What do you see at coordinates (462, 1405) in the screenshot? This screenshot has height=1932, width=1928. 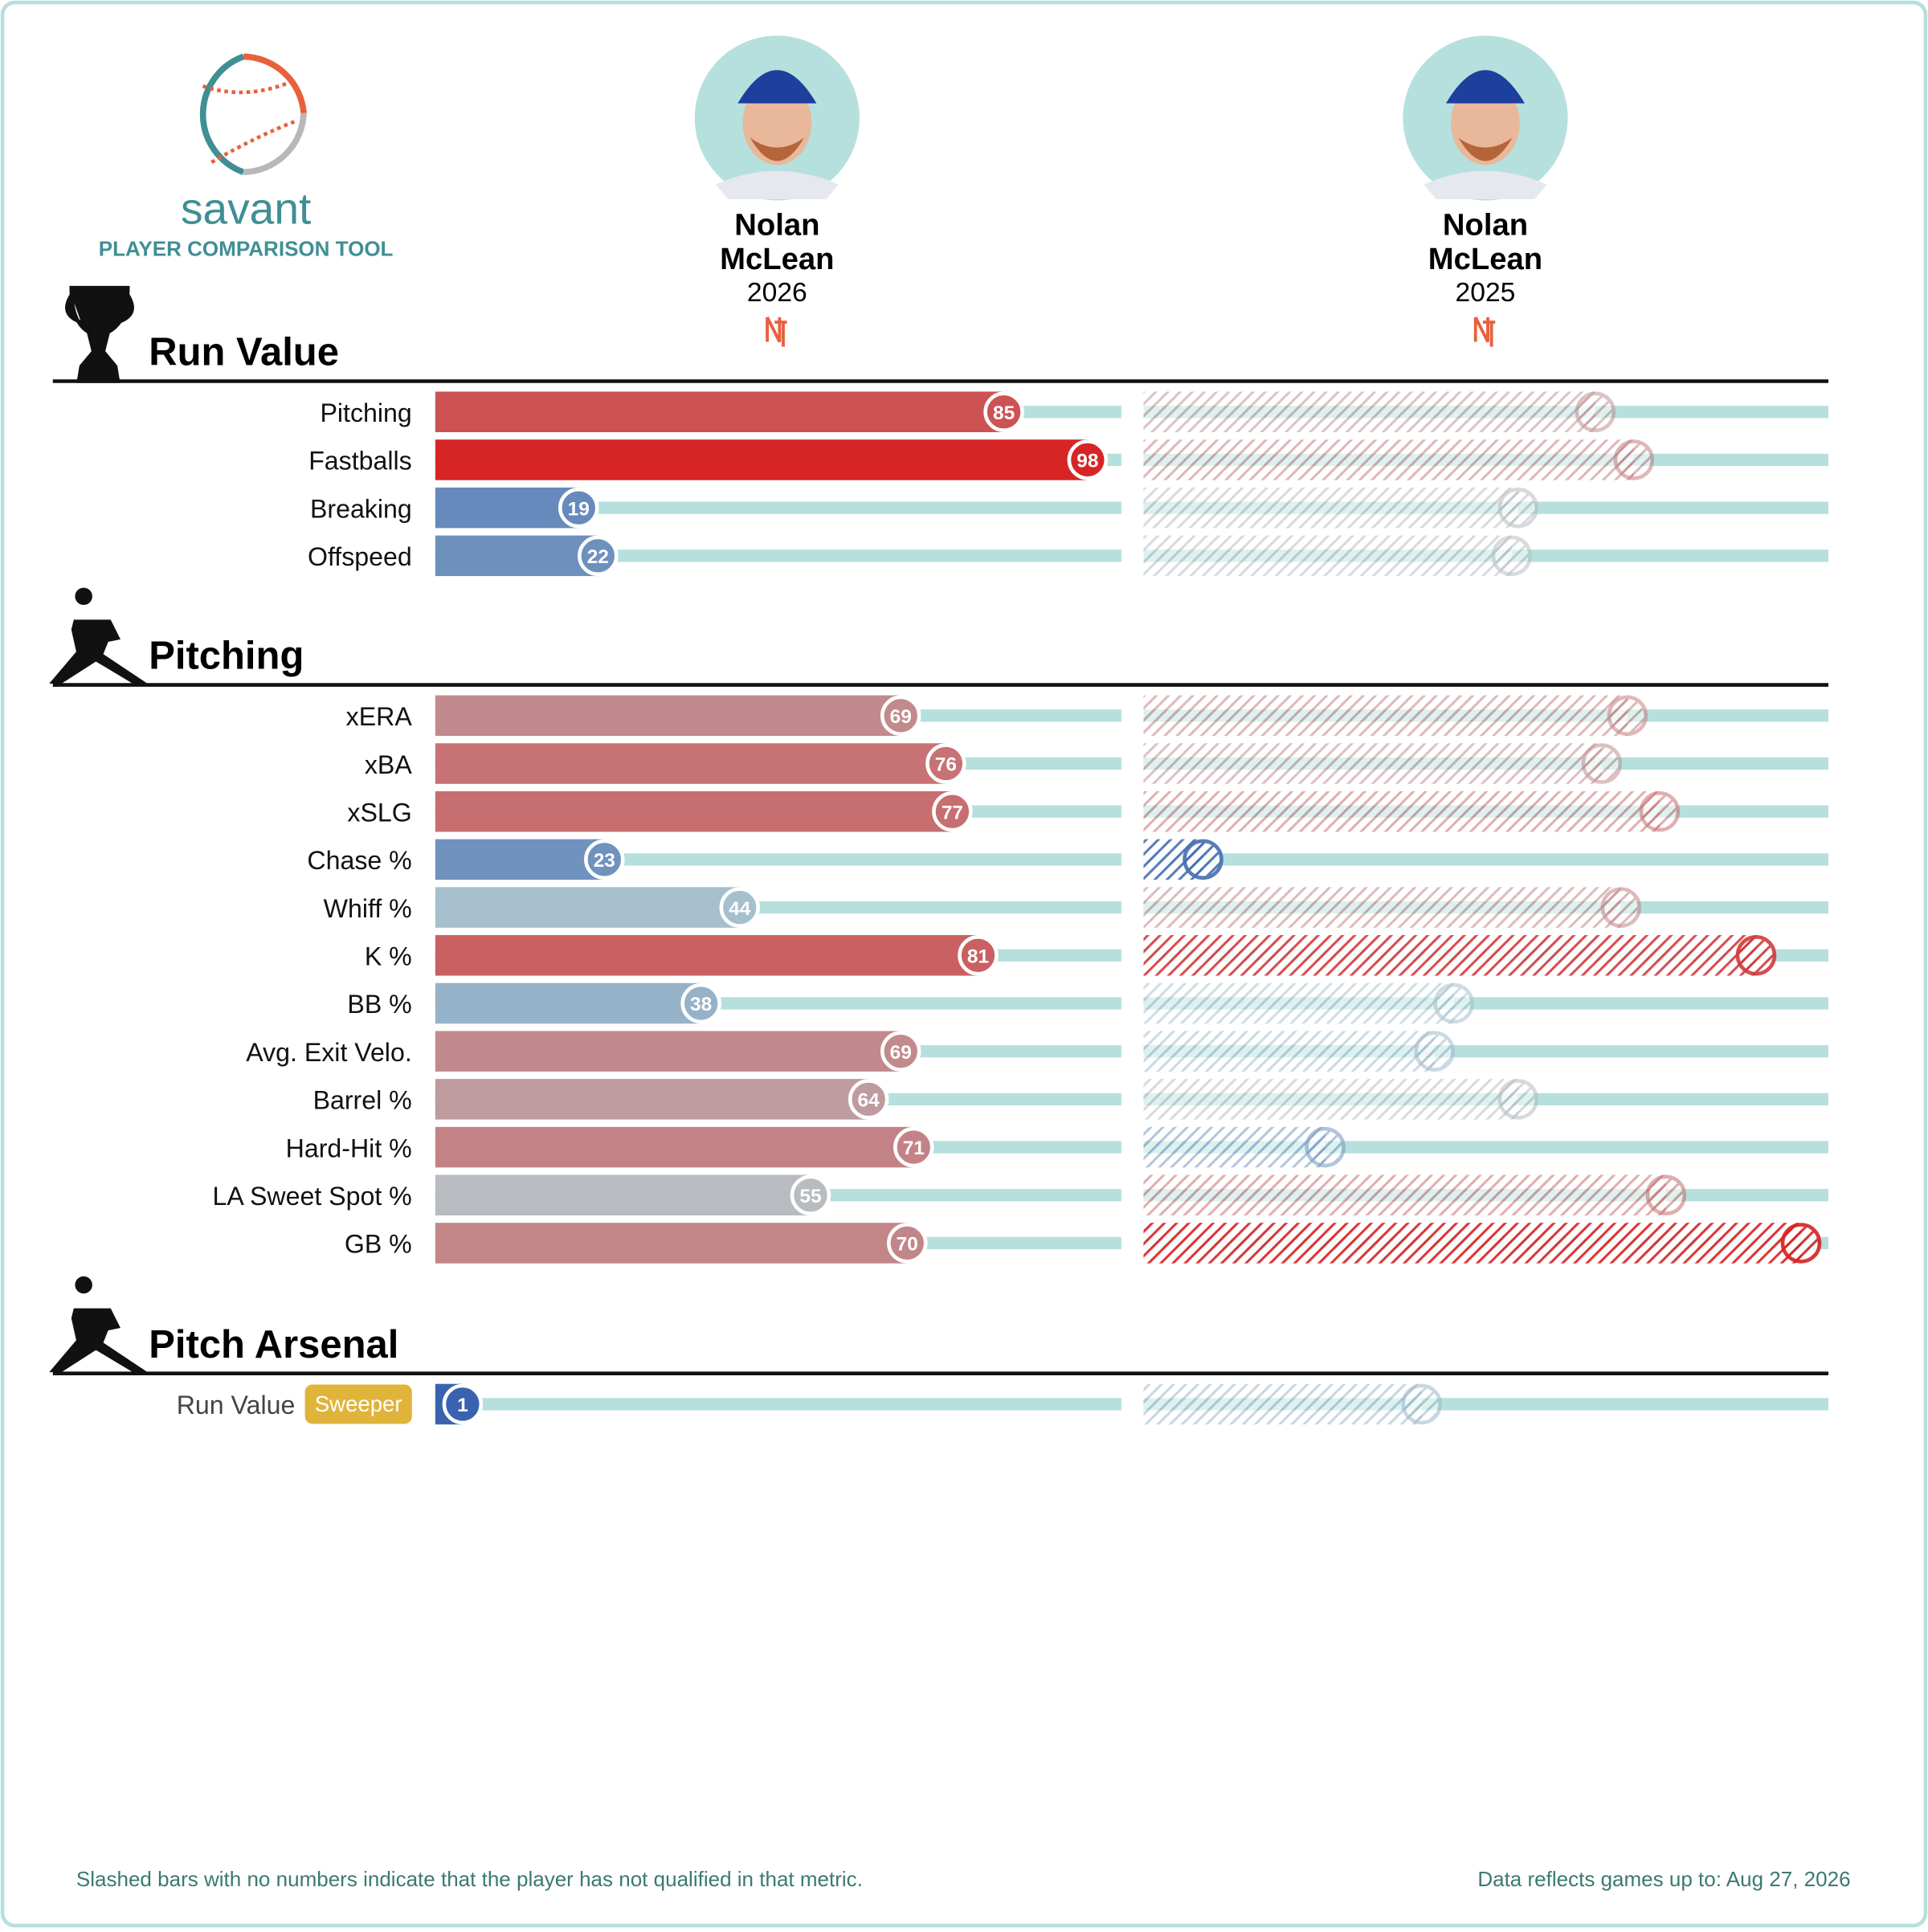 I see `percentile-label: 1` at bounding box center [462, 1405].